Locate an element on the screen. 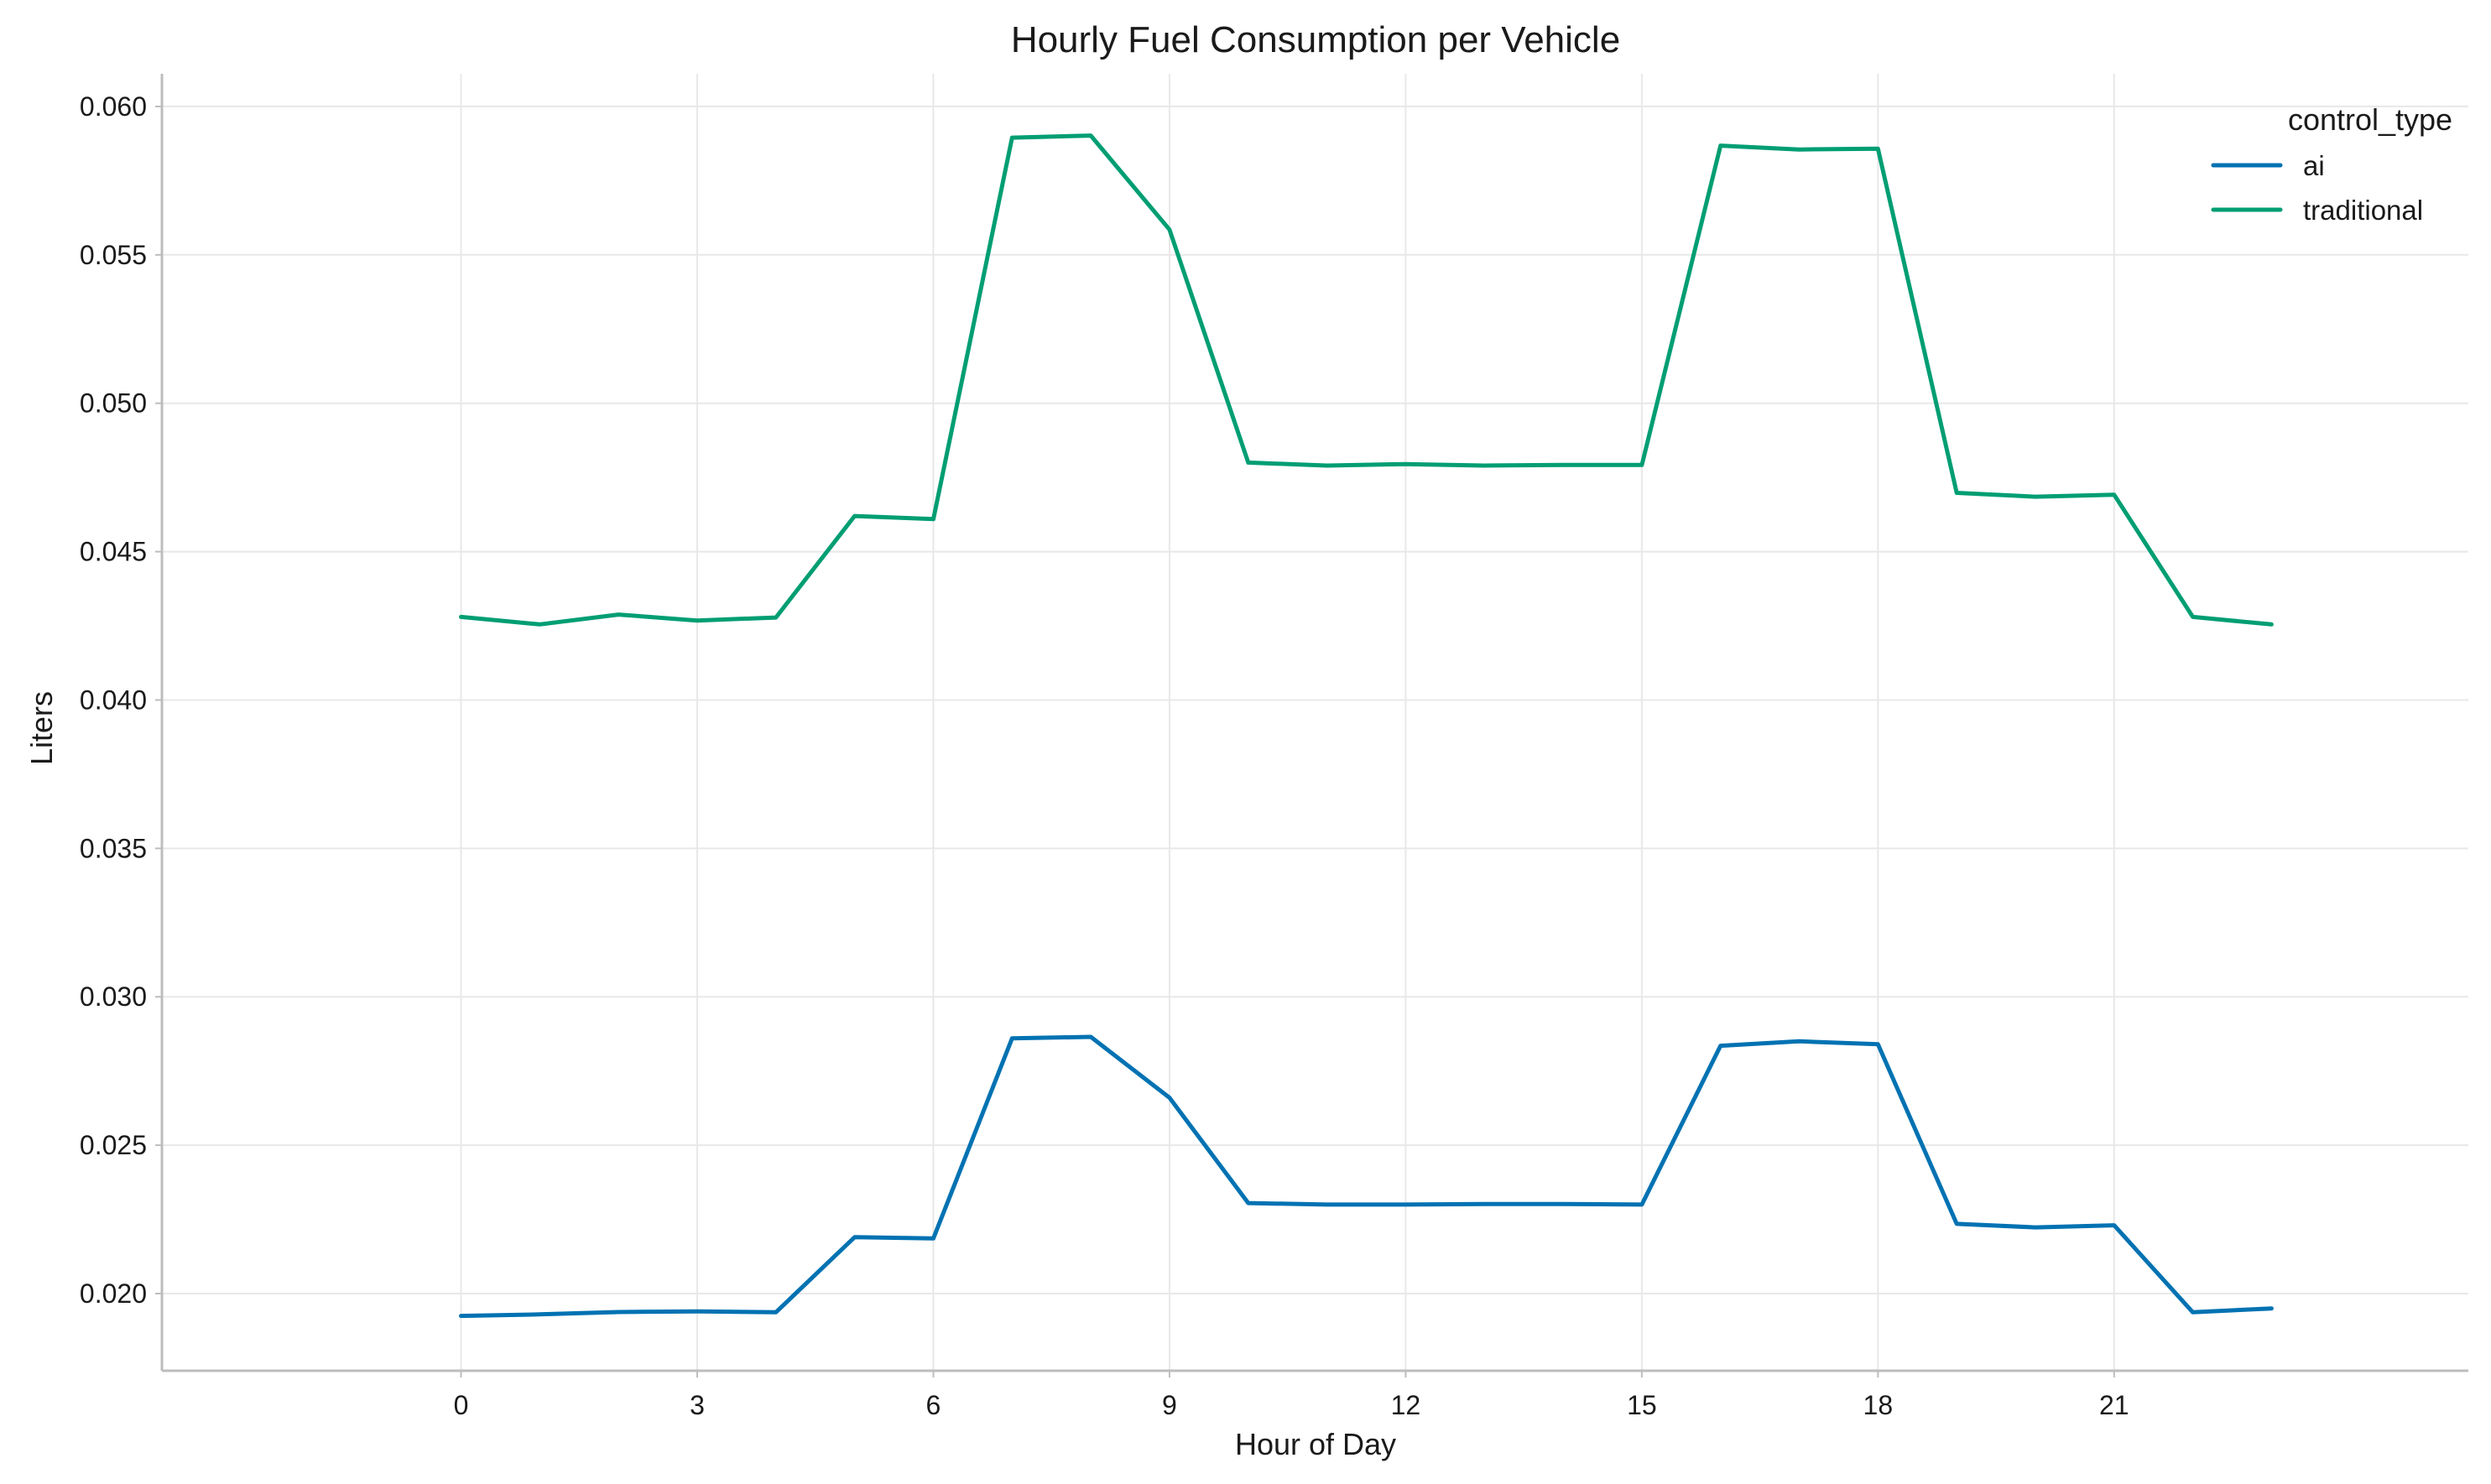  legend-title: control_type is located at coordinates (2370, 119).